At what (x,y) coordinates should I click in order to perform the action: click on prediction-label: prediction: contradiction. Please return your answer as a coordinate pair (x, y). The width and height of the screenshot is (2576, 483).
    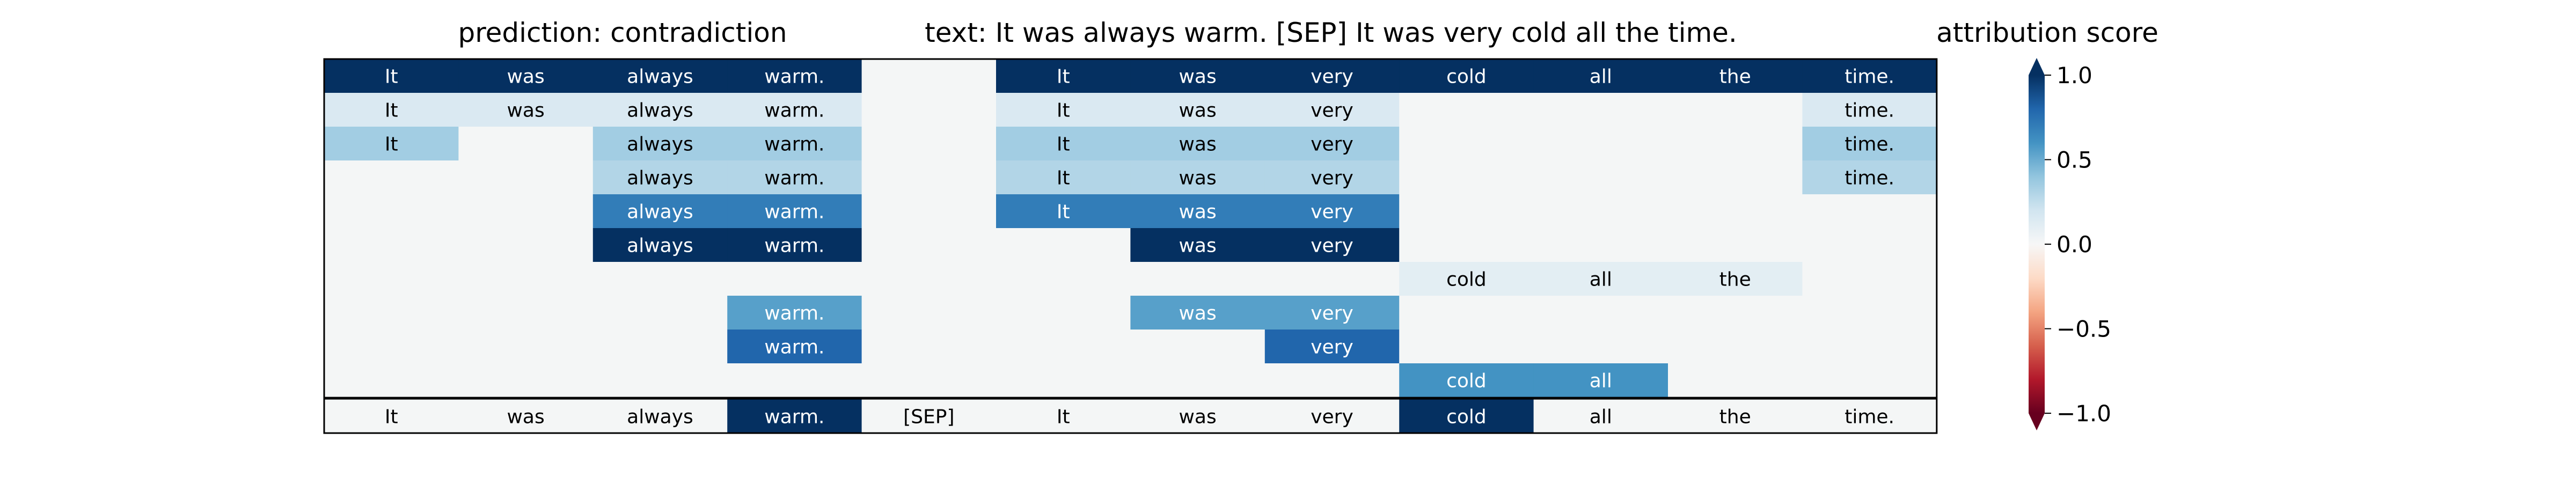
    Looking at the image, I should click on (622, 32).